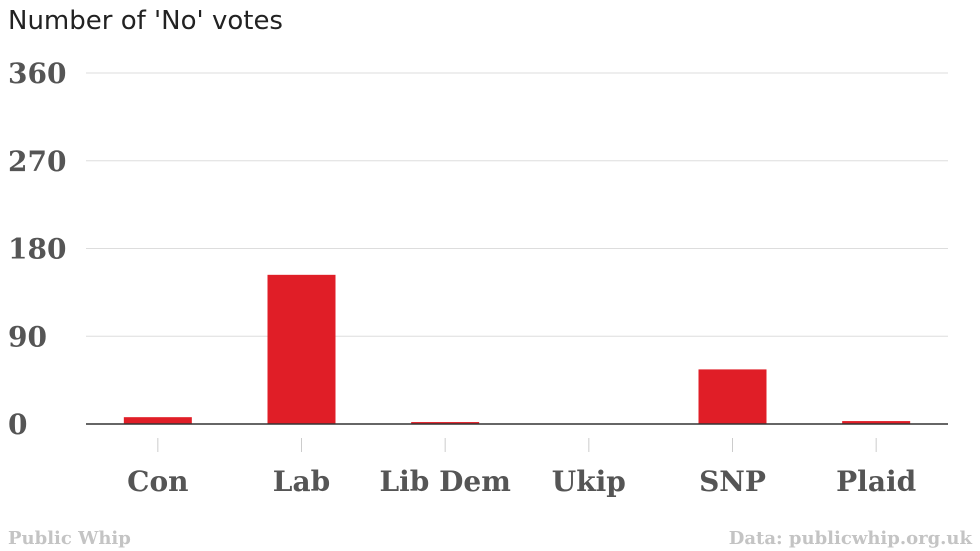 This screenshot has height=551, width=980. I want to click on data-source: Data: publicwhip.org.uk, so click(850, 538).